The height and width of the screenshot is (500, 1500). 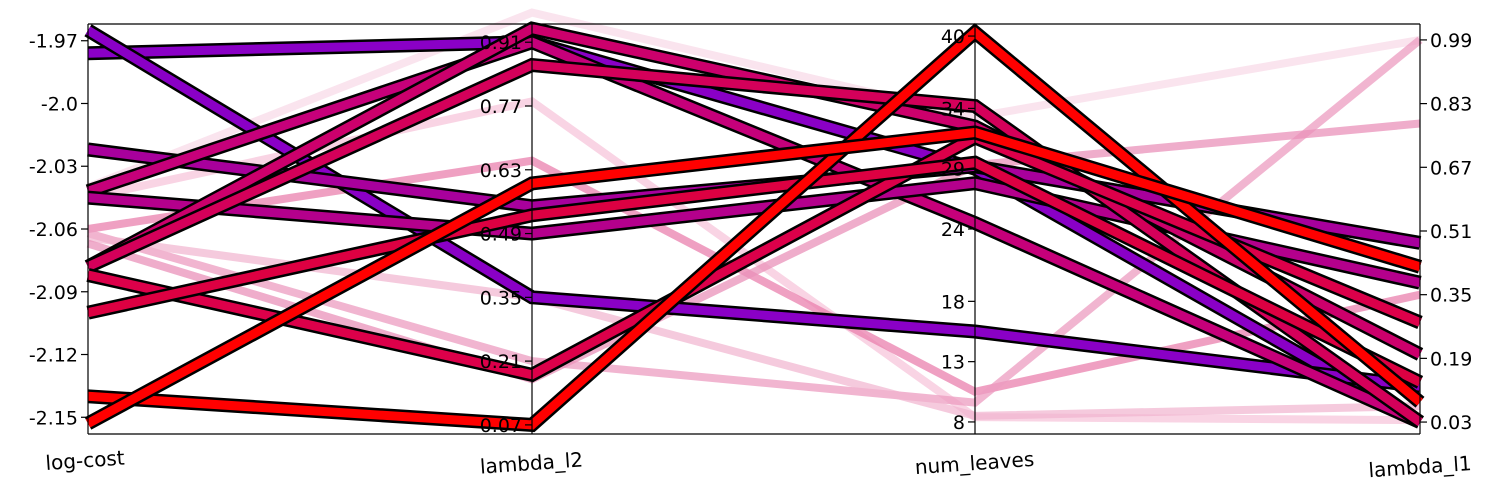 I want to click on tick-label: 0.51, so click(x=1451, y=232).